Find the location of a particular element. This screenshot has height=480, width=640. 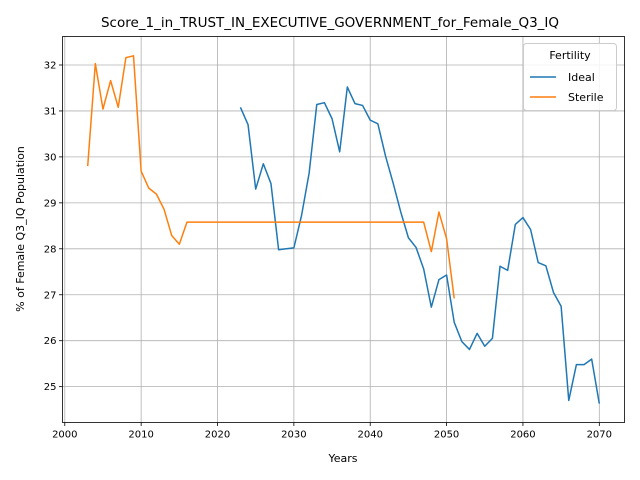

x-tick-label: 2010 is located at coordinates (140, 435).